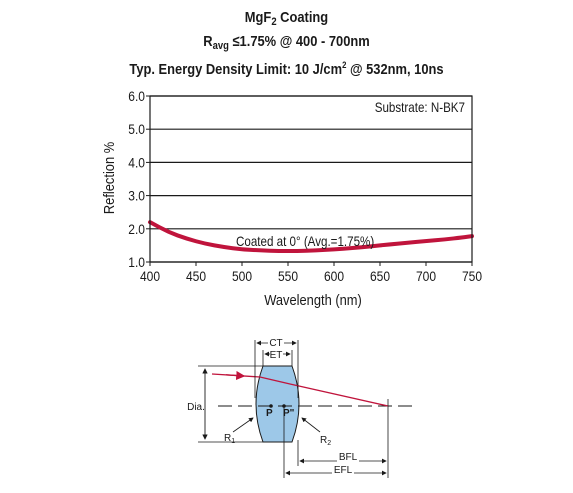 The width and height of the screenshot is (573, 493). I want to click on x-tick-label-2: 500, so click(242, 276).